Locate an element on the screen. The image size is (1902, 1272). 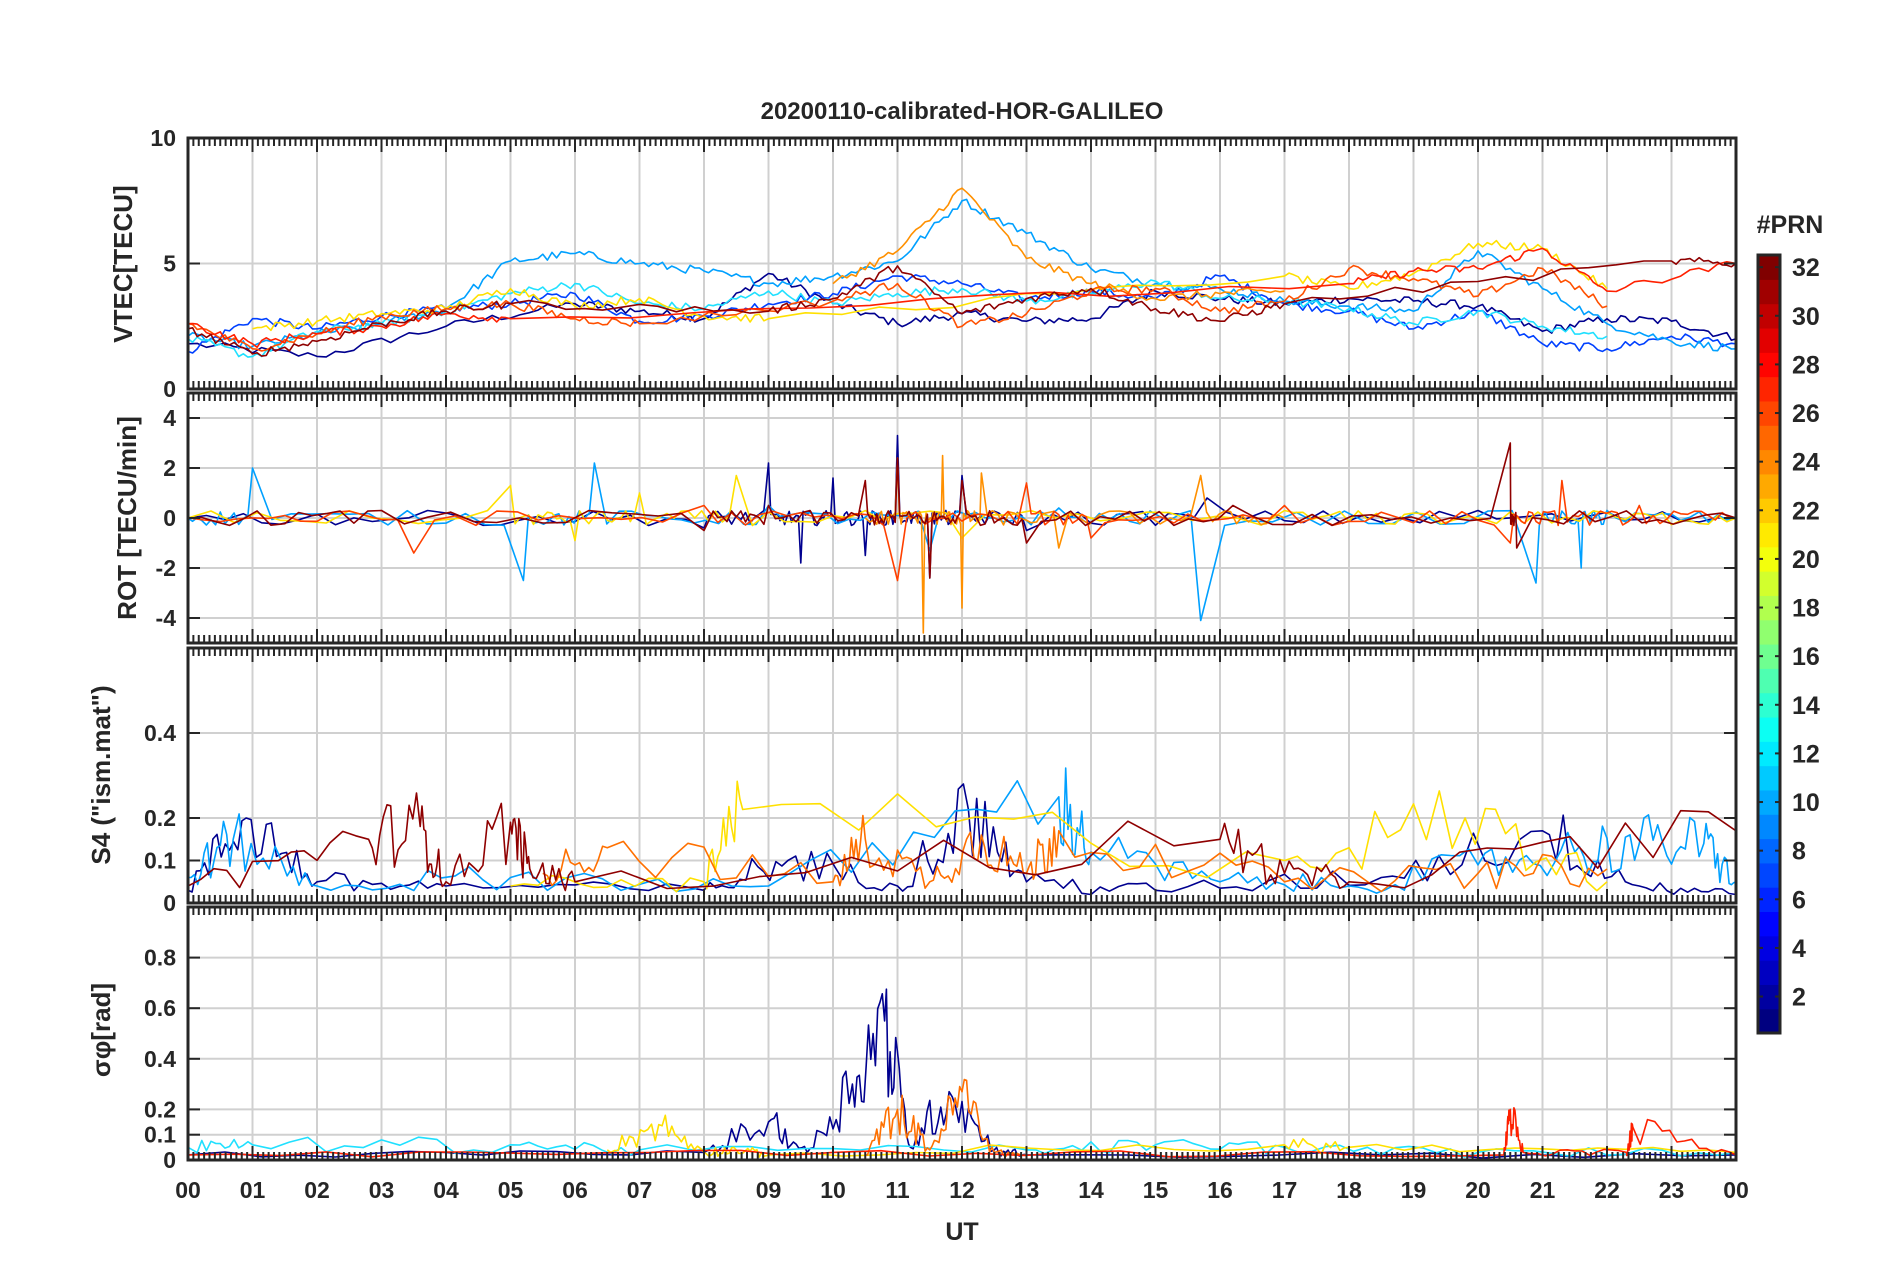
x-tick-label: 09 is located at coordinates (769, 1190).